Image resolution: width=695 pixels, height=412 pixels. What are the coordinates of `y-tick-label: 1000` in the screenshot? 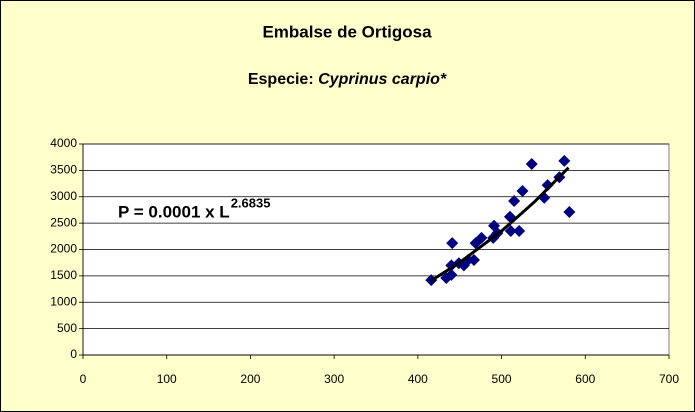 It's located at (63, 301).